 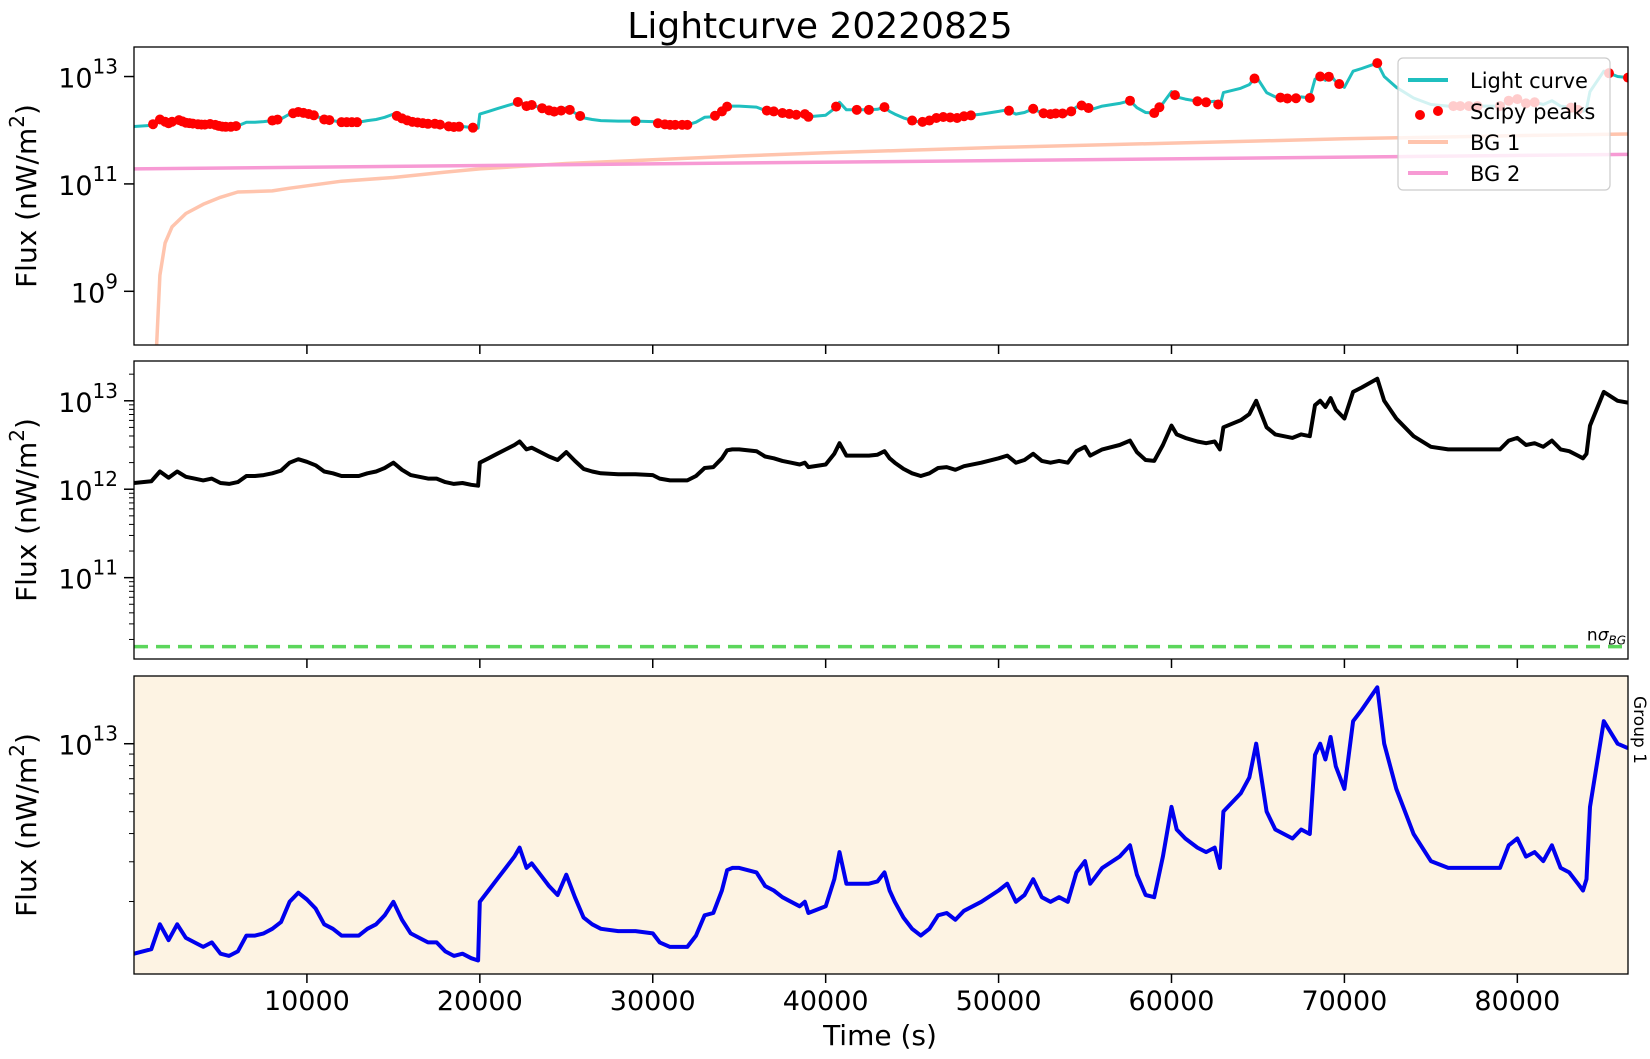 What do you see at coordinates (88, 487) in the screenshot?
I see `y-tick-label: 1012` at bounding box center [88, 487].